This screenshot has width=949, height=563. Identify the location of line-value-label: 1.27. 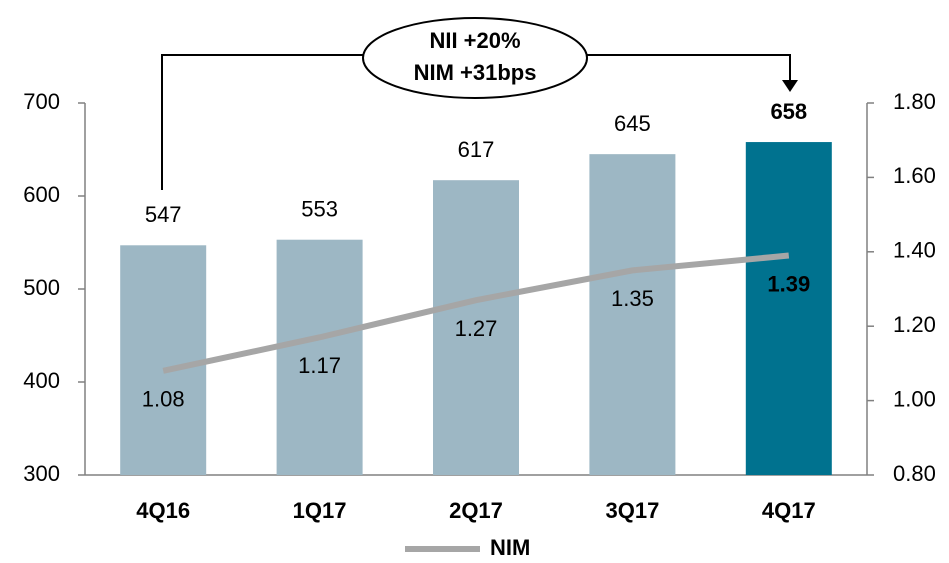
(476, 328).